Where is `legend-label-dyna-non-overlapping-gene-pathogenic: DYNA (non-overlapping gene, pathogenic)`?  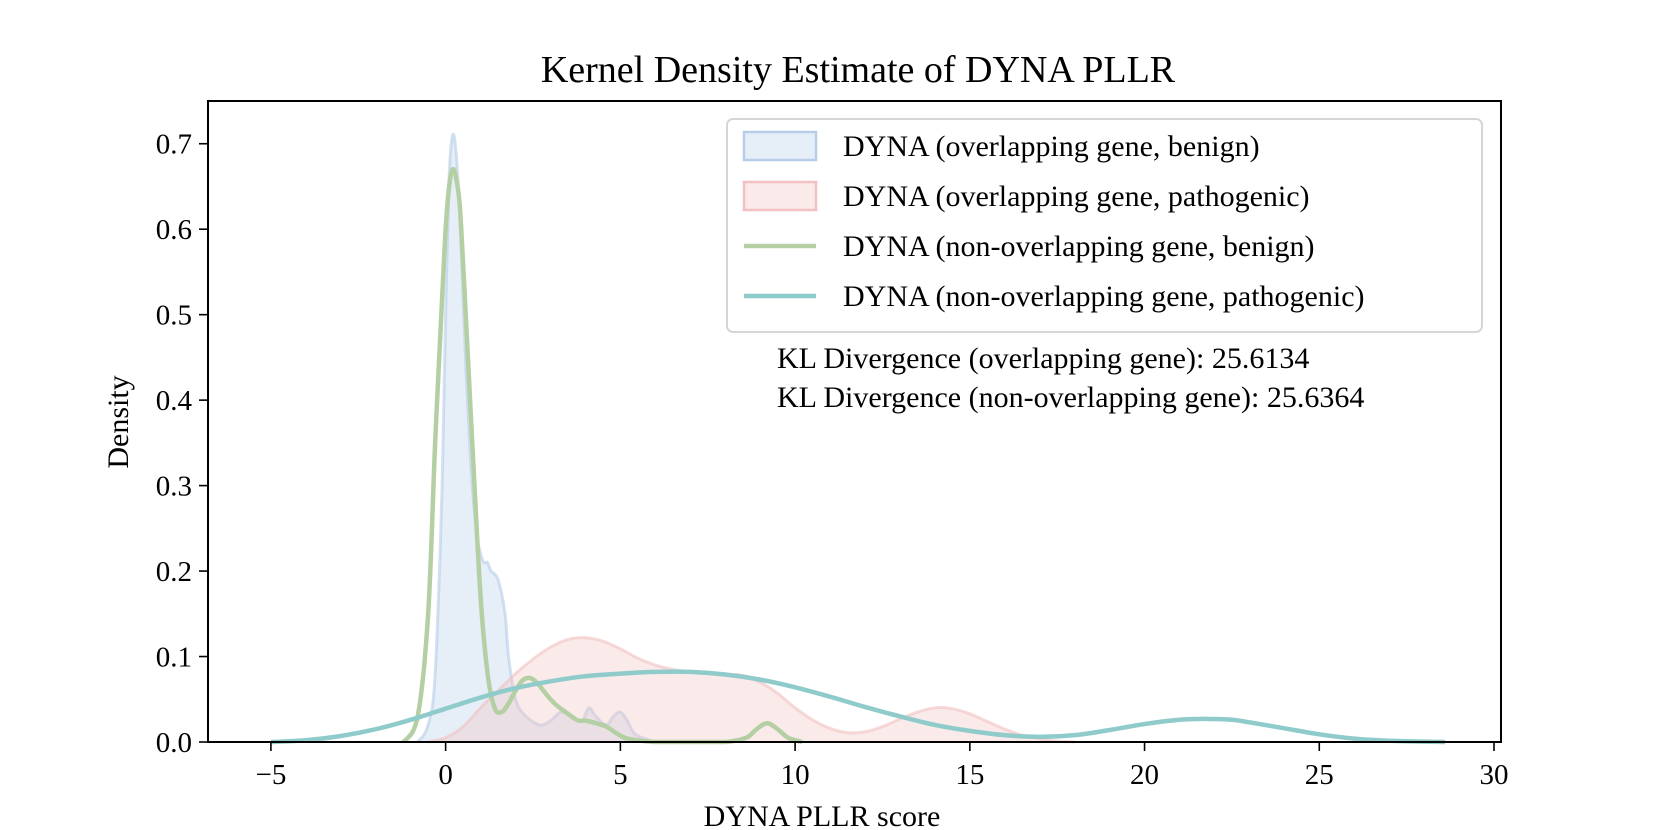 legend-label-dyna-non-overlapping-gene-pathogenic: DYNA (non-overlapping gene, pathogenic) is located at coordinates (1104, 296).